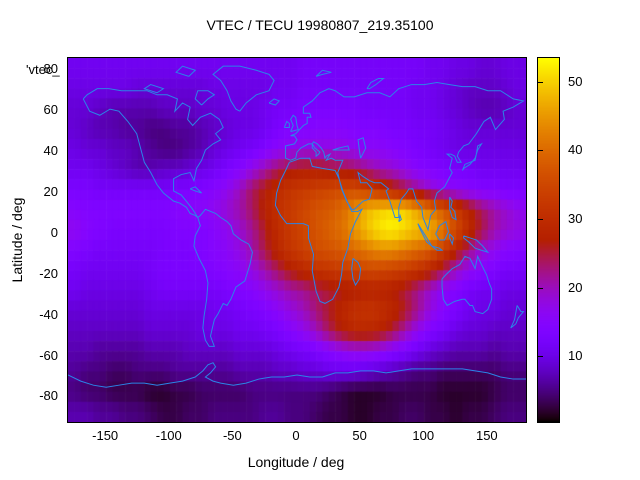 The image size is (640, 480). Describe the element at coordinates (423, 435) in the screenshot. I see `x-tick-label: 100` at that location.